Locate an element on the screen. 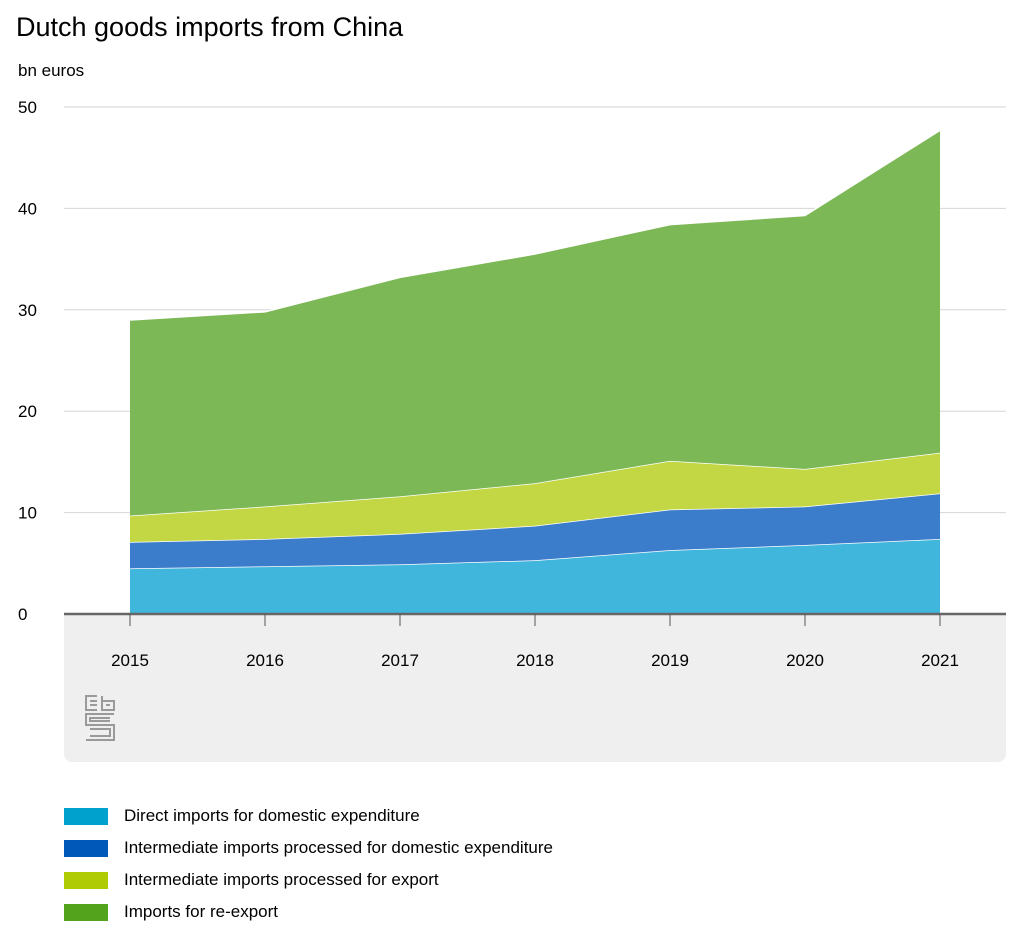 The image size is (1024, 939). x-tick-label: 2017 is located at coordinates (400, 660).